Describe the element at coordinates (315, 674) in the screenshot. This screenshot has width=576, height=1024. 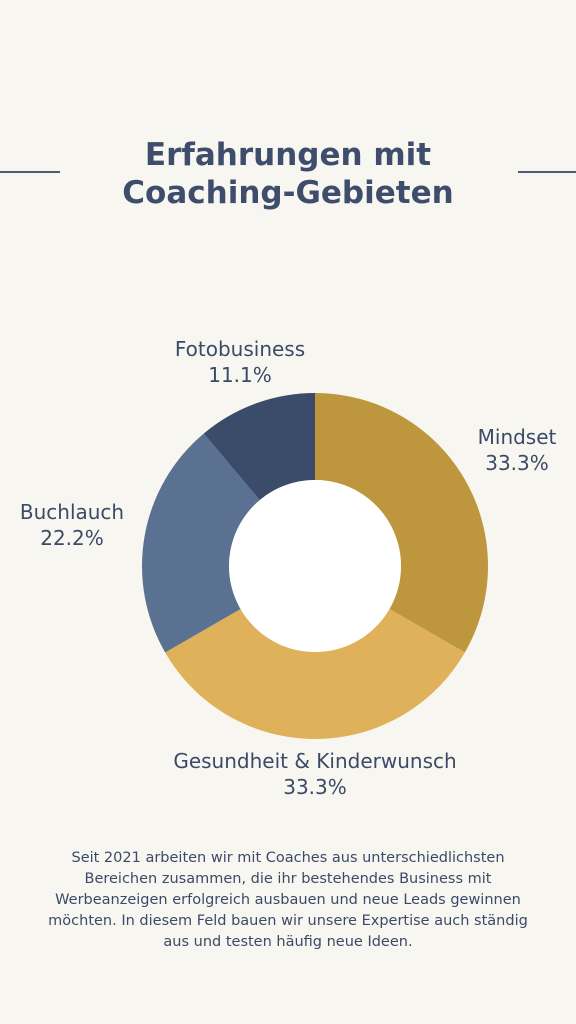
I see `slice-gesundheit-and-kinderwunsch` at that location.